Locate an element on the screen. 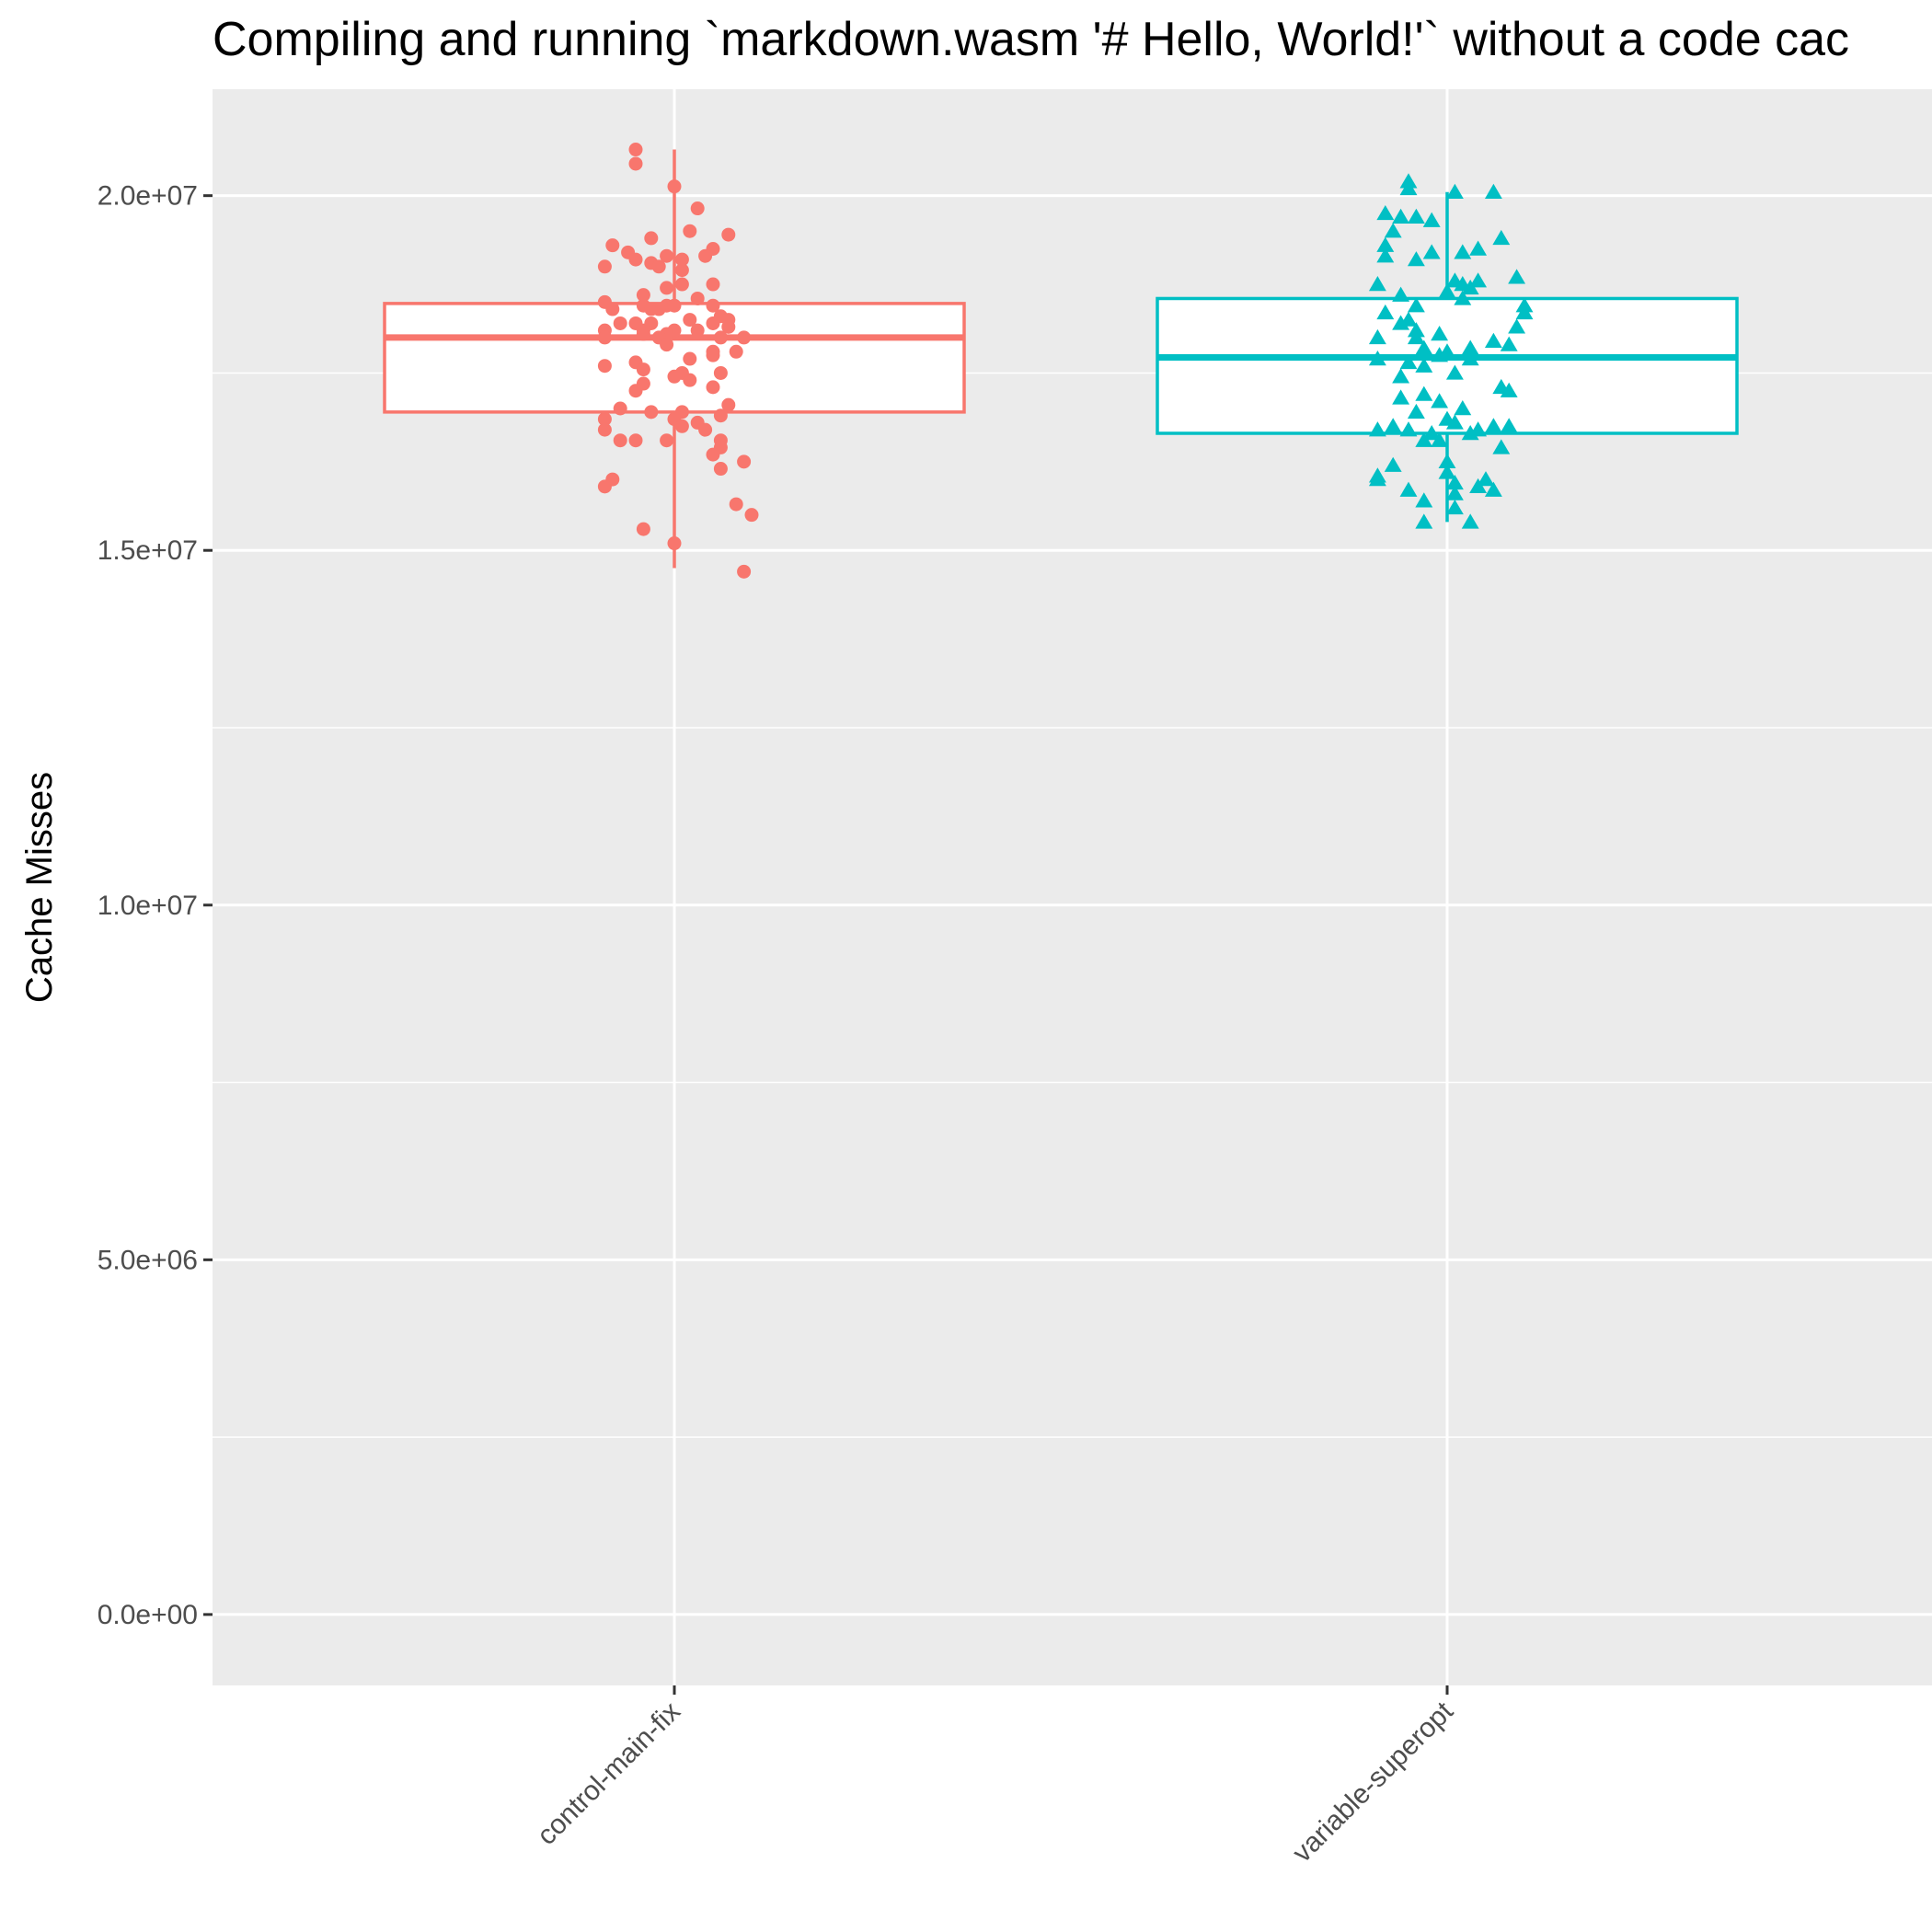 Image resolution: width=1932 pixels, height=1932 pixels. y-tick-label: 1.5e+07 is located at coordinates (148, 550).